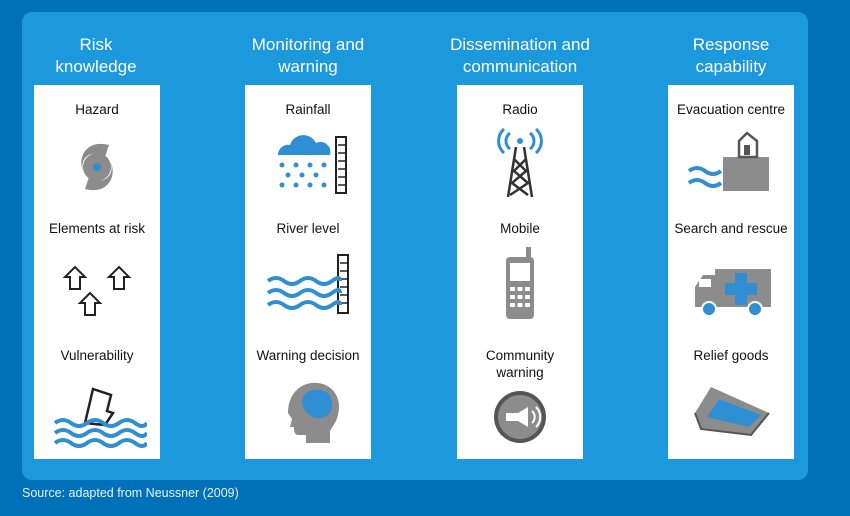 The height and width of the screenshot is (516, 850). I want to click on column-dissemination-and-communication: Radio Mobile Community warning, so click(520, 272).